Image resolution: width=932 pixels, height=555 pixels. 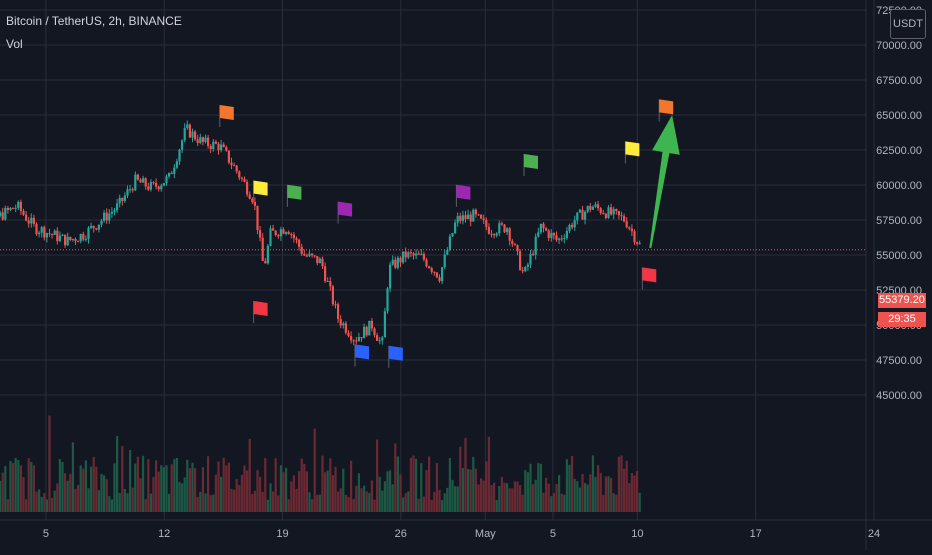 What do you see at coordinates (46, 534) in the screenshot?
I see `time-tick-label: 5` at bounding box center [46, 534].